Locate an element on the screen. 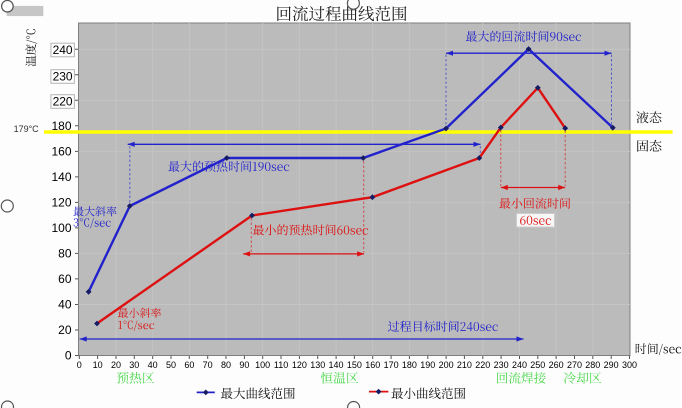  svg-text: 280 is located at coordinates (592, 365).